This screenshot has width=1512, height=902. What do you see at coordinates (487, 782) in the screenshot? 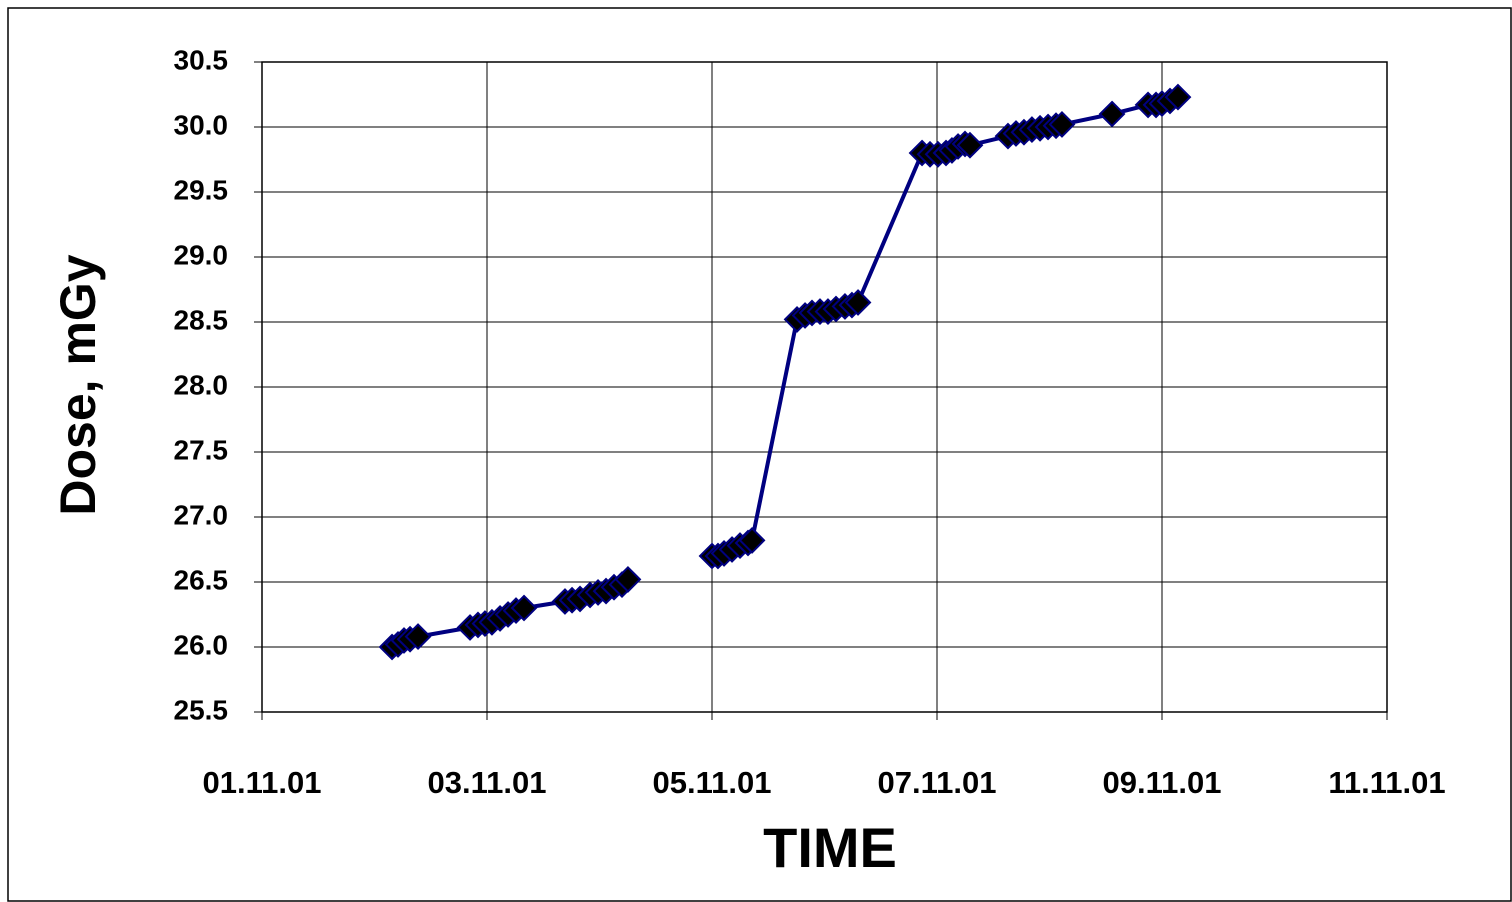
I see `x-tick-label: 03.11.01` at bounding box center [487, 782].